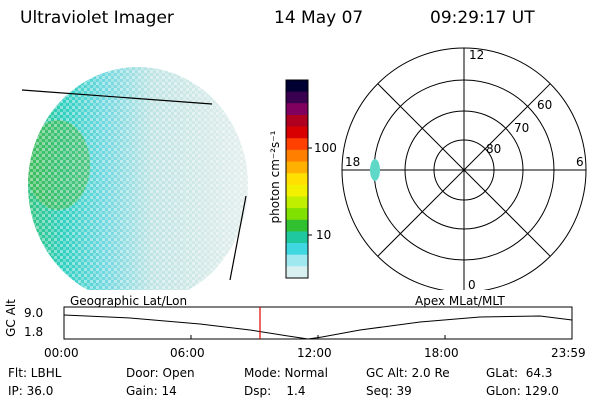  What do you see at coordinates (61, 353) in the screenshot?
I see `timeline-xlabel-0000: 00:00` at bounding box center [61, 353].